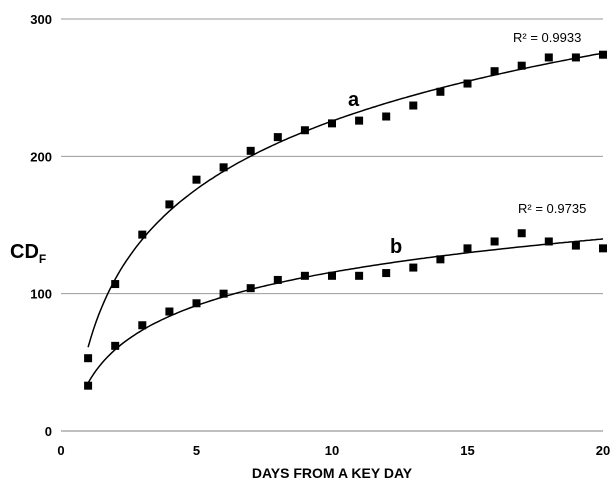 Image resolution: width=614 pixels, height=483 pixels. Describe the element at coordinates (467, 450) in the screenshot. I see `x-tick-label: 15` at that location.